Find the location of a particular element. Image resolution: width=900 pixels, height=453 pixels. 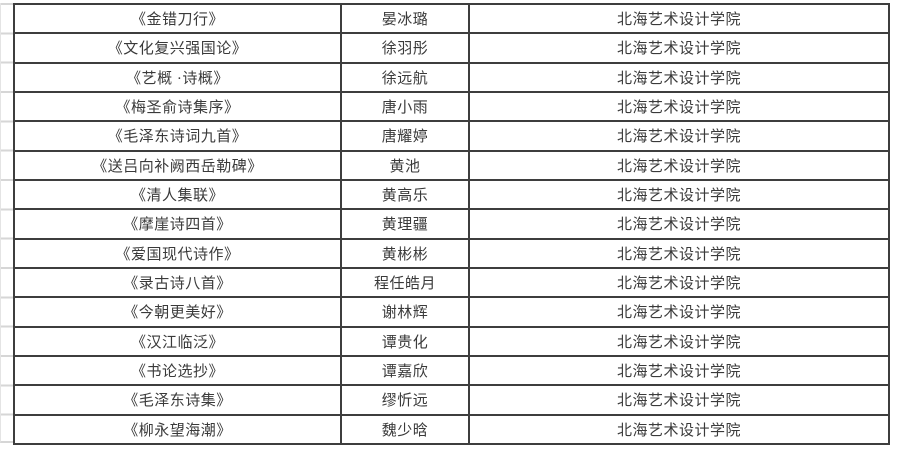

table-row: 《爱国现代诗作》 黄彬彬 北海艺术设计学院 is located at coordinates (451, 253).